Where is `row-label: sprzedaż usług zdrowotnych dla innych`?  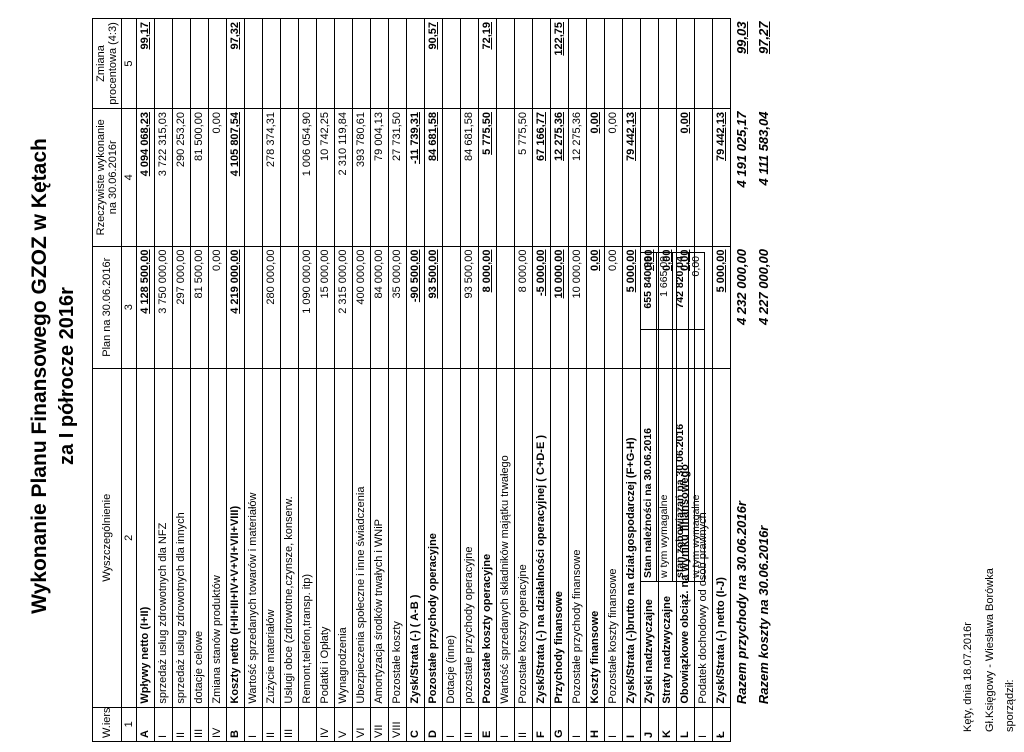
row-label: sprzedaż usług zdrowotnych dla innych is located at coordinates (181, 538).